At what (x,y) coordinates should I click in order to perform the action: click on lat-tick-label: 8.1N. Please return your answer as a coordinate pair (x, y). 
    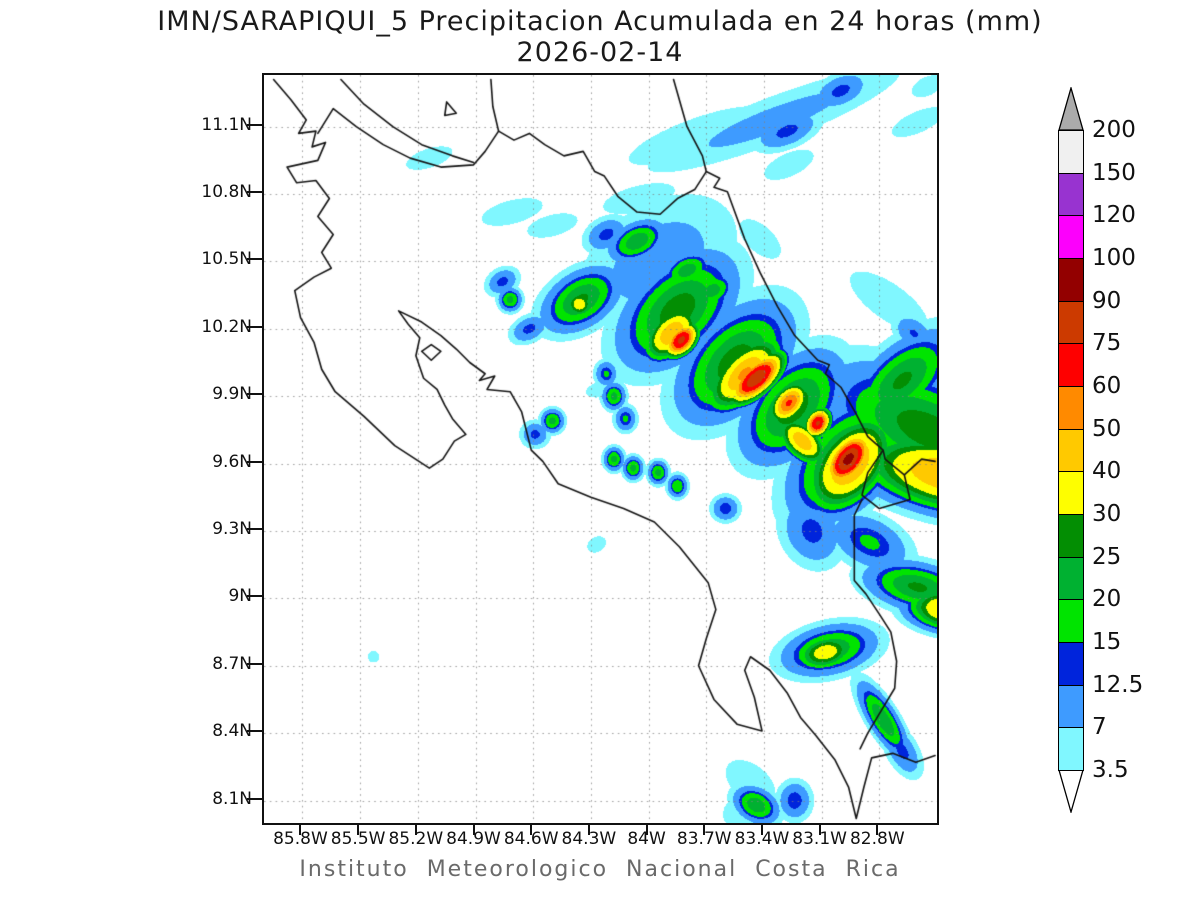
    Looking at the image, I should click on (232, 798).